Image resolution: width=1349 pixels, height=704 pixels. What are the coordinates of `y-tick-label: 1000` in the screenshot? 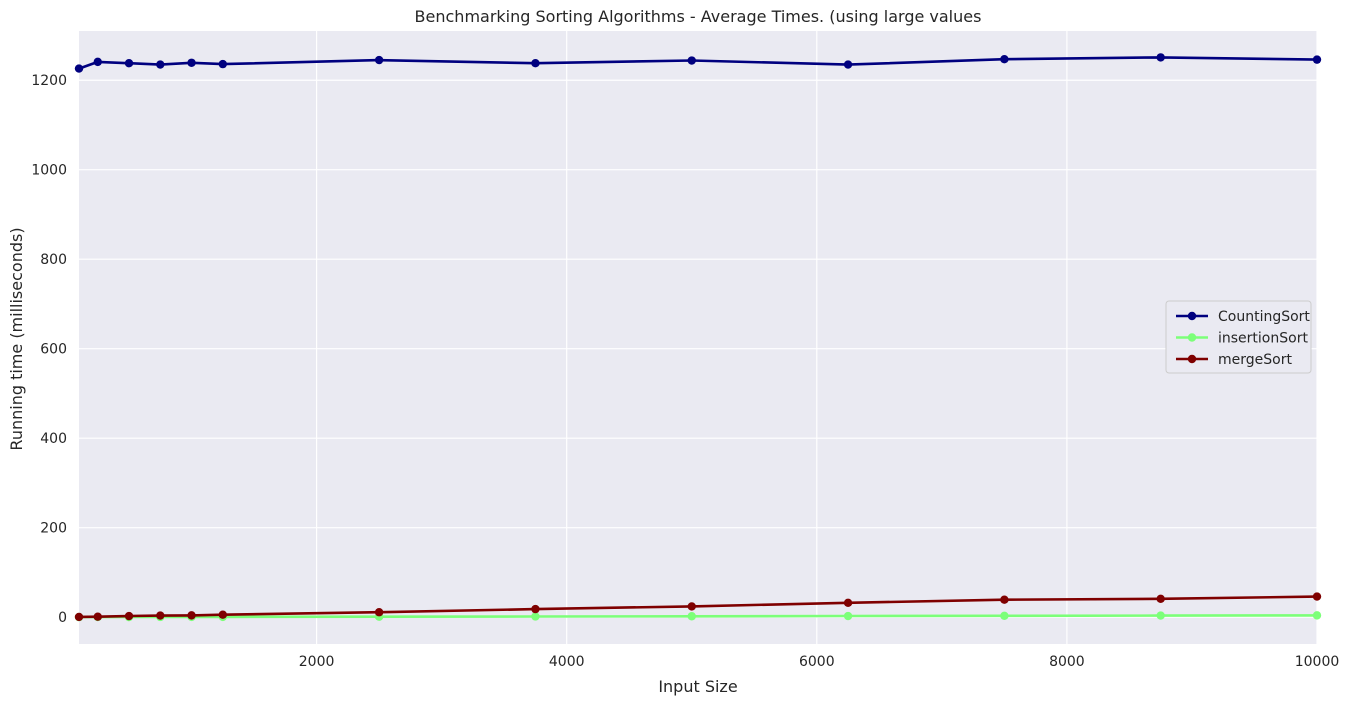 It's located at (49, 171).